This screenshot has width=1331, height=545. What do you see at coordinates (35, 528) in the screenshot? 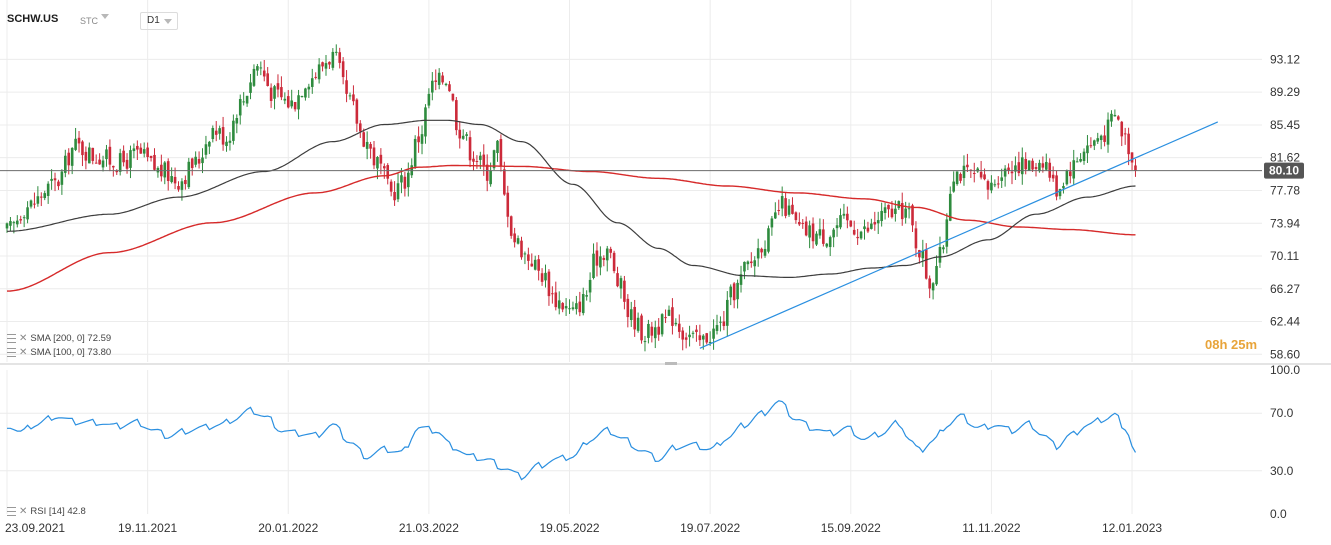
I see `time-axis-tick: 23.09.2021` at bounding box center [35, 528].